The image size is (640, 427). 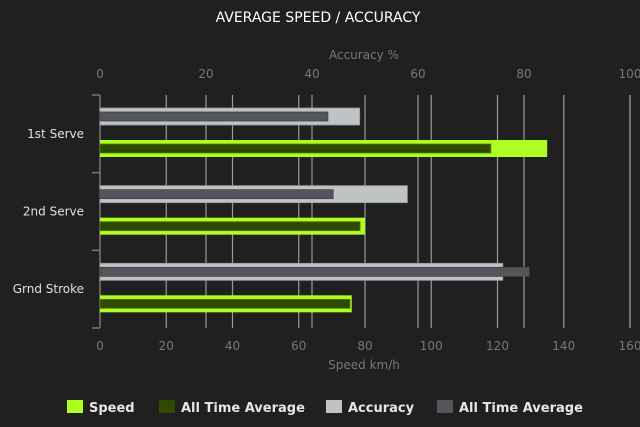 What do you see at coordinates (417, 74) in the screenshot?
I see `accuracy-tick-label: 60` at bounding box center [417, 74].